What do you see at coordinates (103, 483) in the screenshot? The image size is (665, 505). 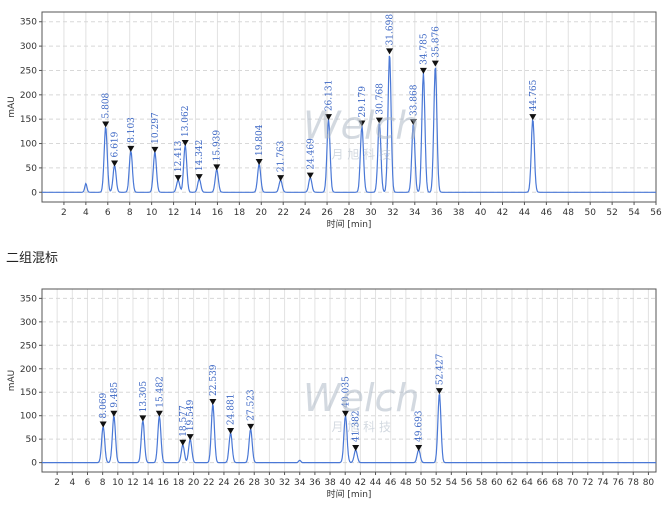 I see `x-tick-label: 8` at bounding box center [103, 483].